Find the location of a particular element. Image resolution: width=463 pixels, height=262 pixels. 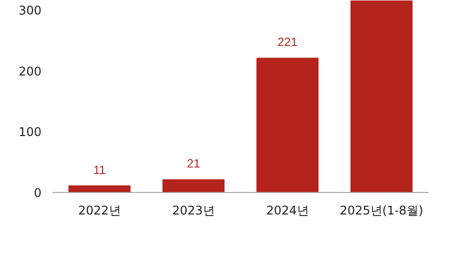

data-label: 21 is located at coordinates (193, 163).